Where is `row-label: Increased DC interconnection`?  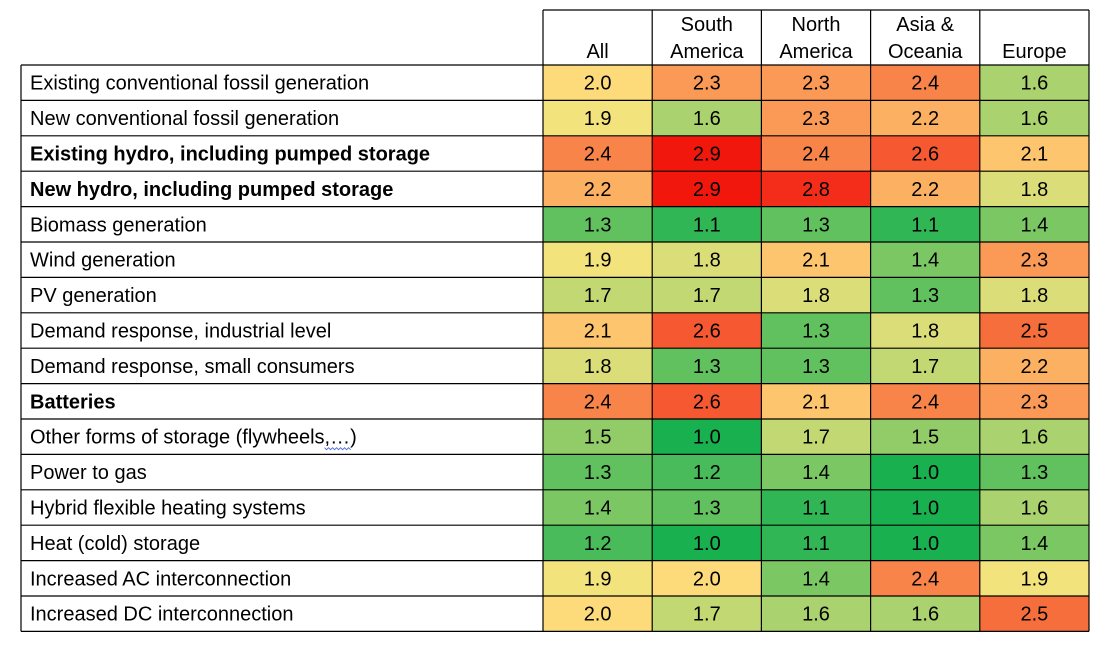 row-label: Increased DC interconnection is located at coordinates (161, 615).